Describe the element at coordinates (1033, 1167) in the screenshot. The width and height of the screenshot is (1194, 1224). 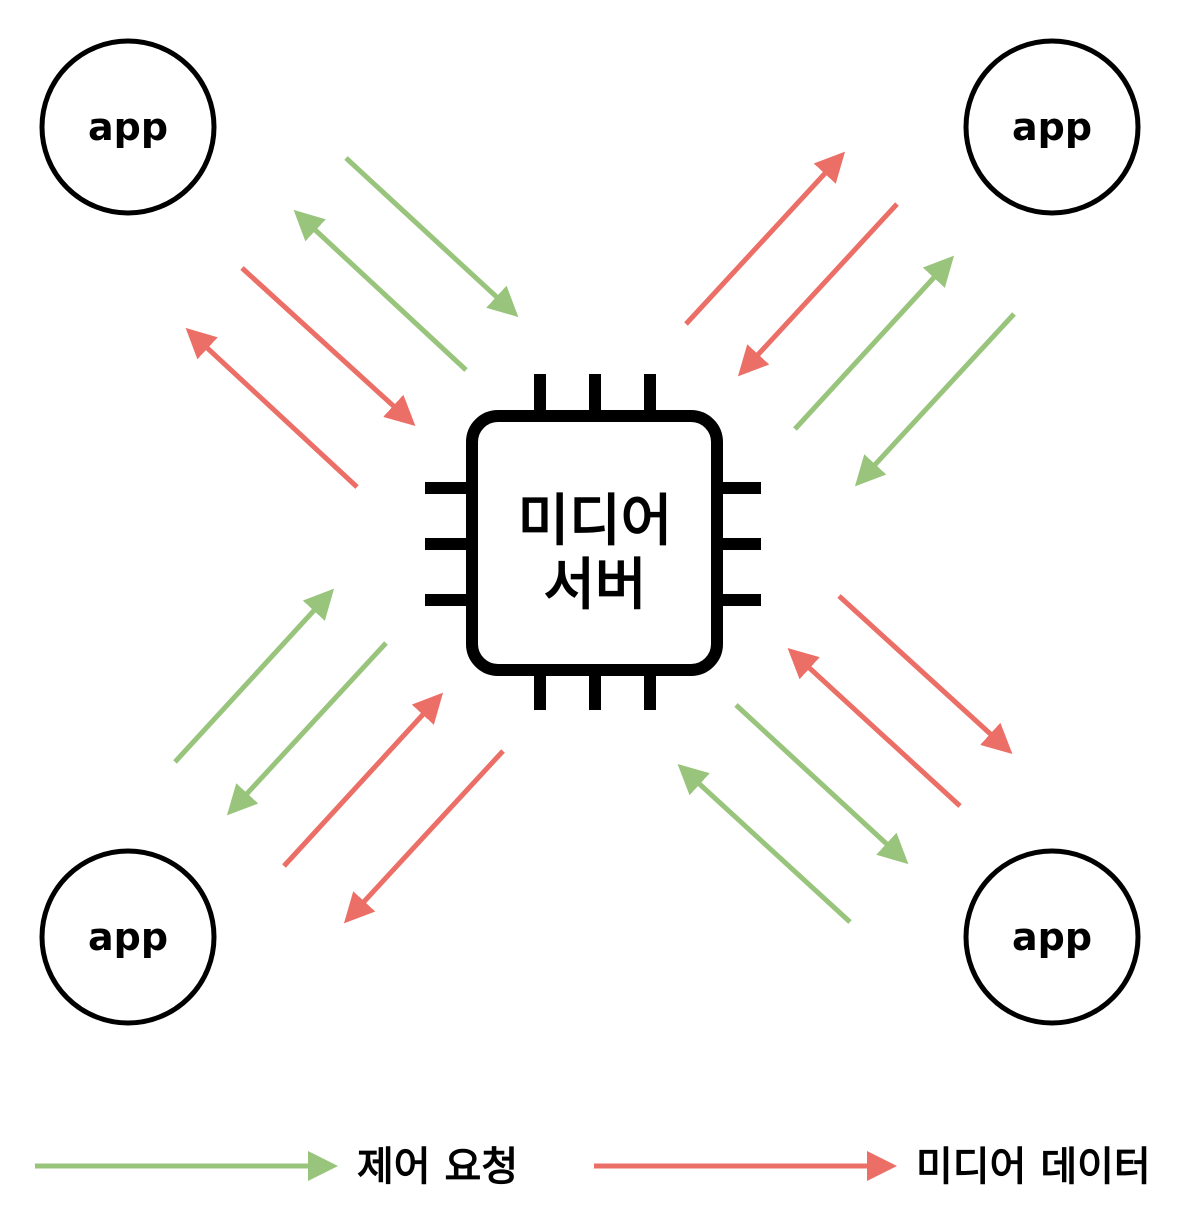
I see `legend-media-label: 미디어 데이터` at that location.